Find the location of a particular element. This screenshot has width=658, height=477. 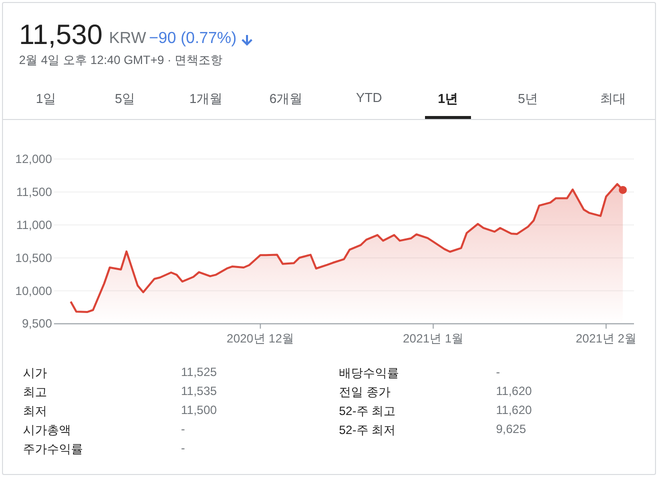

text: KRW is located at coordinates (127, 39).